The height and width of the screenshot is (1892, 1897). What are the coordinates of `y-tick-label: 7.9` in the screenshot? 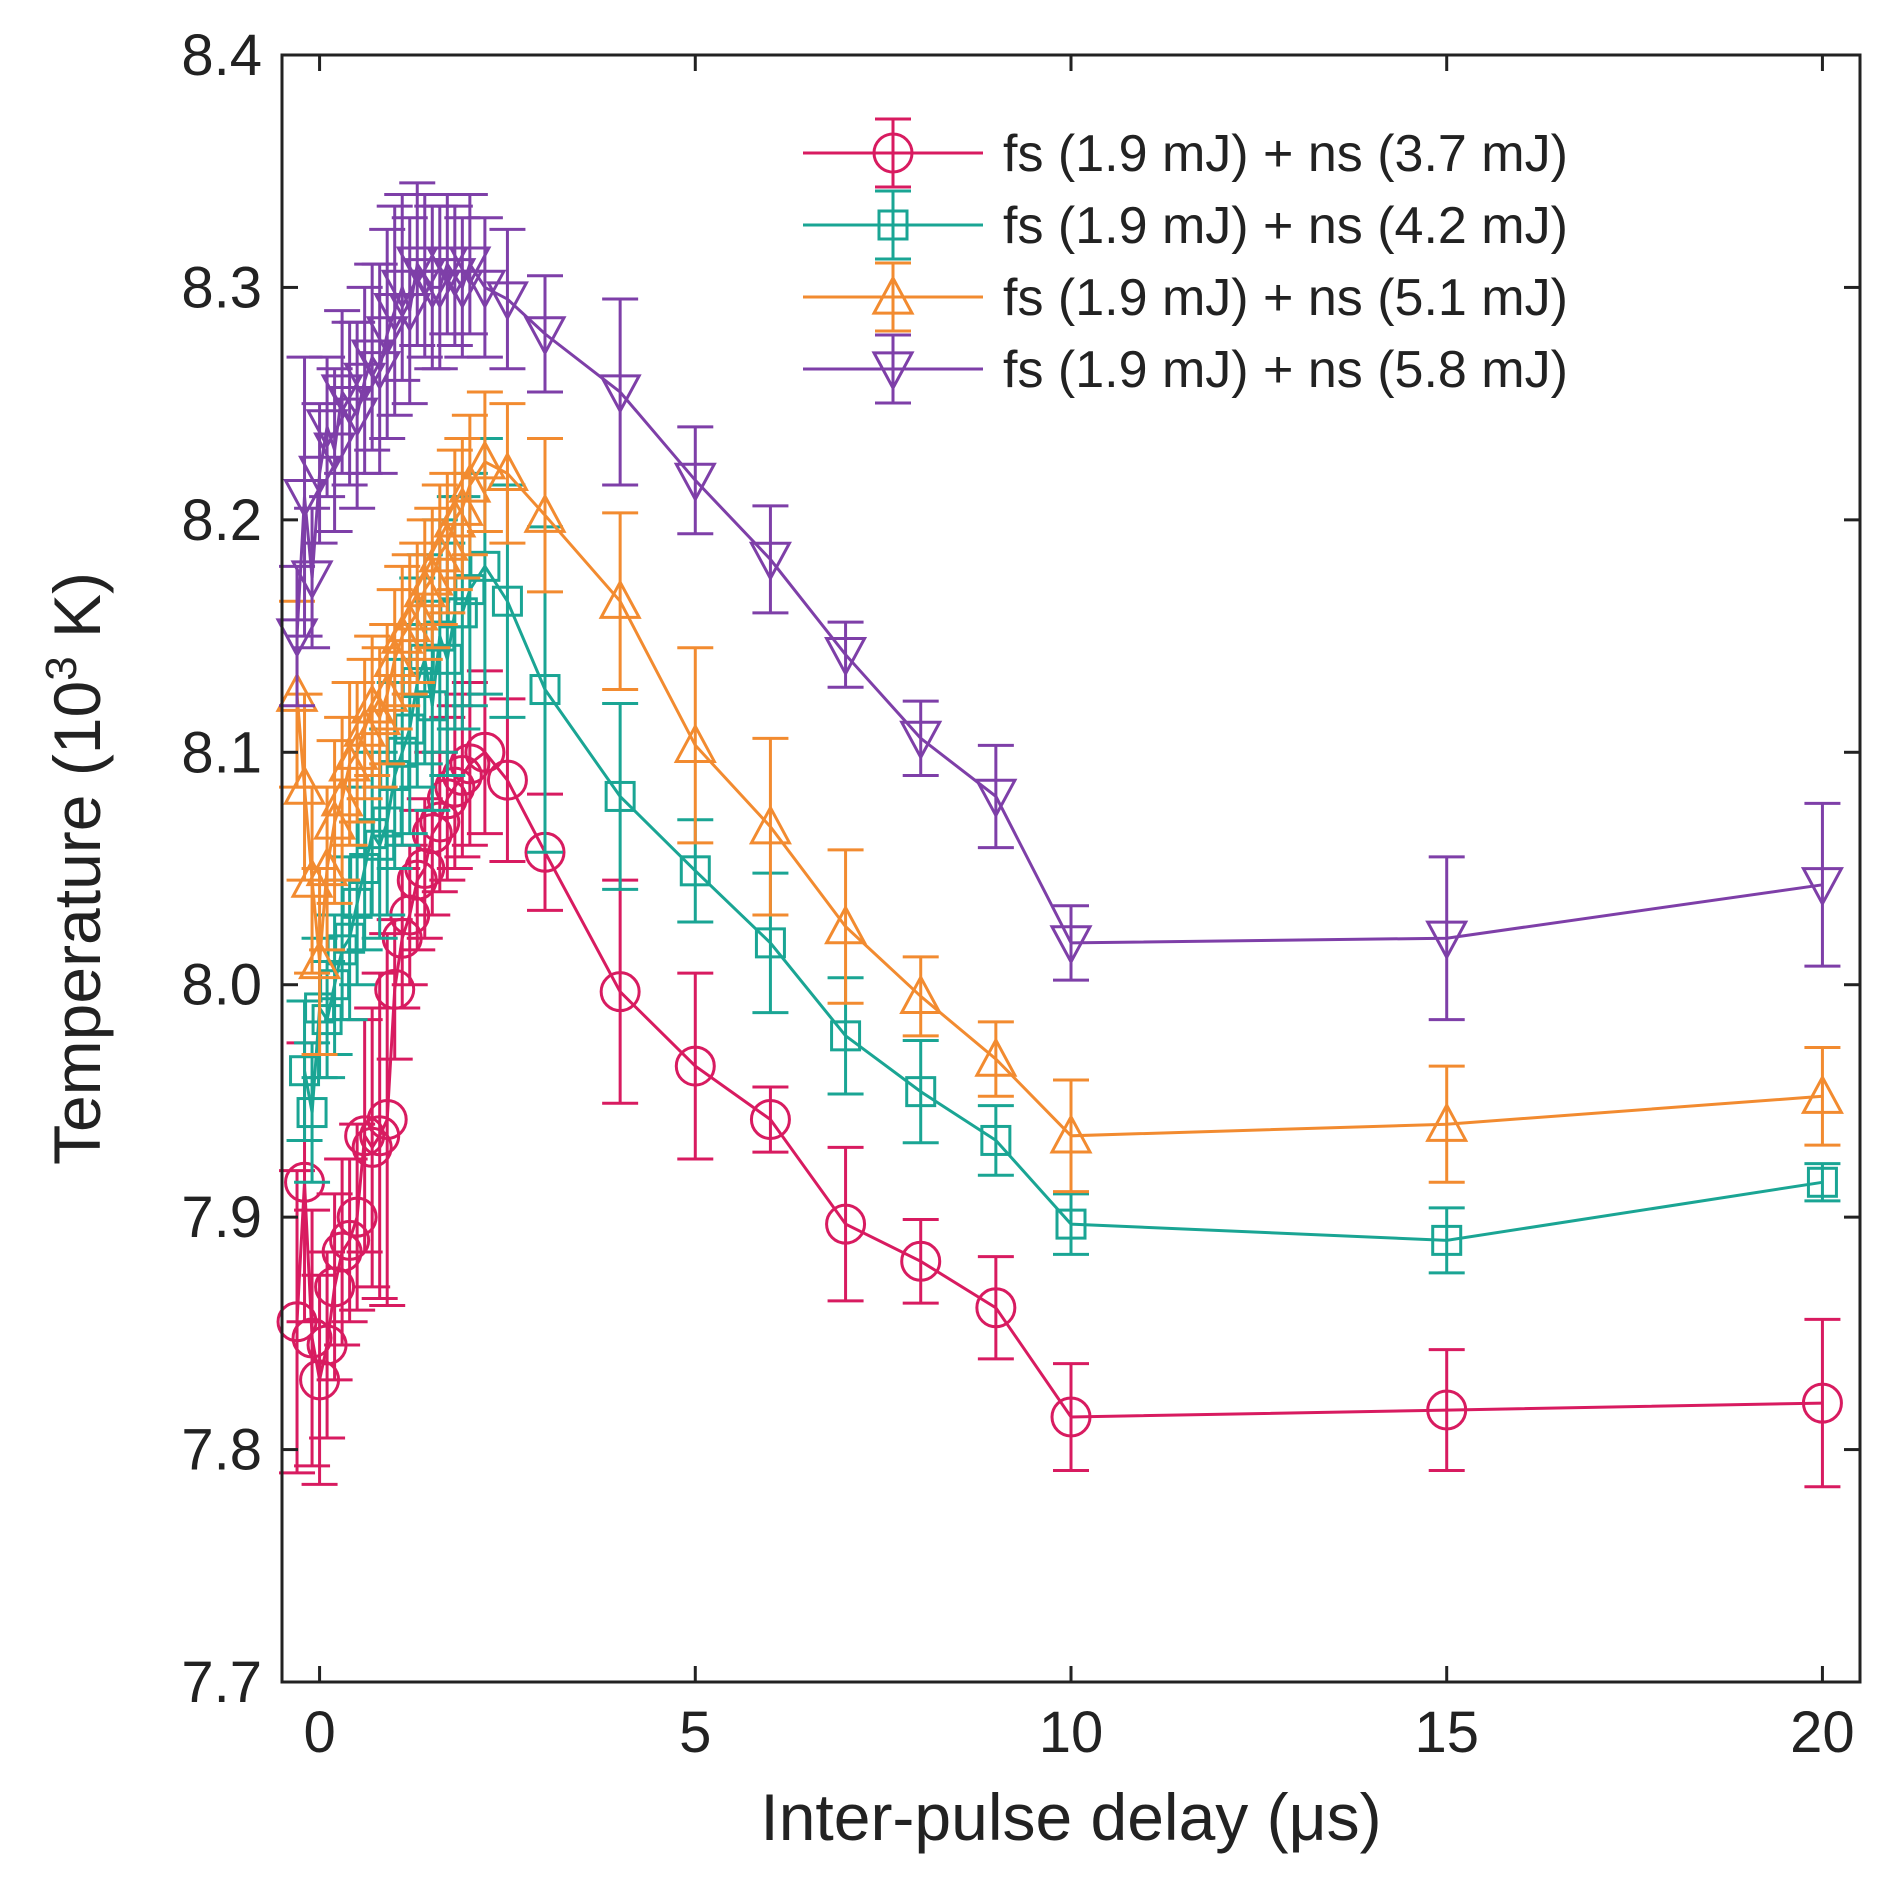 It's located at (221, 1217).